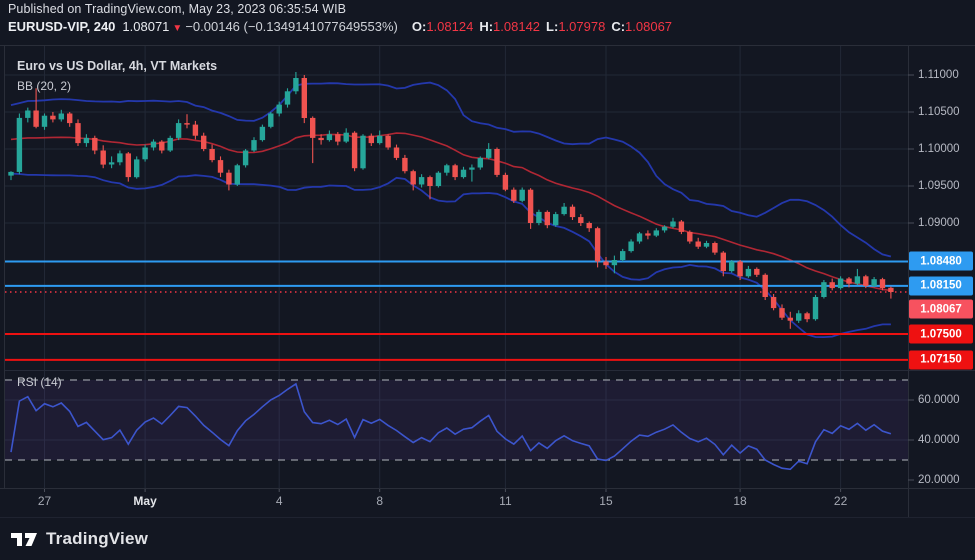 The image size is (975, 560). Describe the element at coordinates (552, 26) in the screenshot. I see `low-label: L:` at that location.